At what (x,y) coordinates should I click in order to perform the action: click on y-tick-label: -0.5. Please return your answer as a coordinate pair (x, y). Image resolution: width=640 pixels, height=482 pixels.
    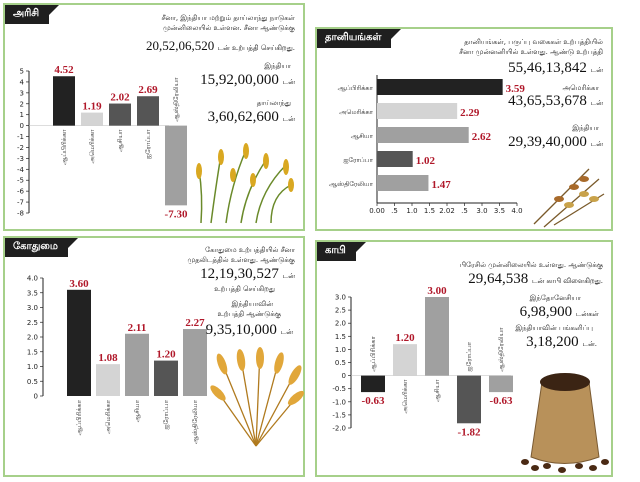
    Looking at the image, I should click on (339, 389).